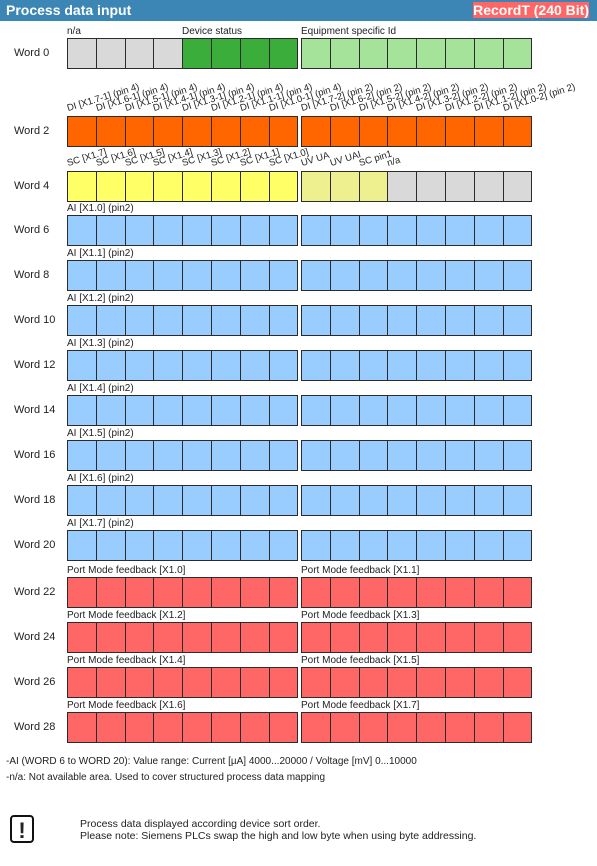  What do you see at coordinates (360, 570) in the screenshot?
I see `group-label: Port Mode feedback [X1.1]` at bounding box center [360, 570].